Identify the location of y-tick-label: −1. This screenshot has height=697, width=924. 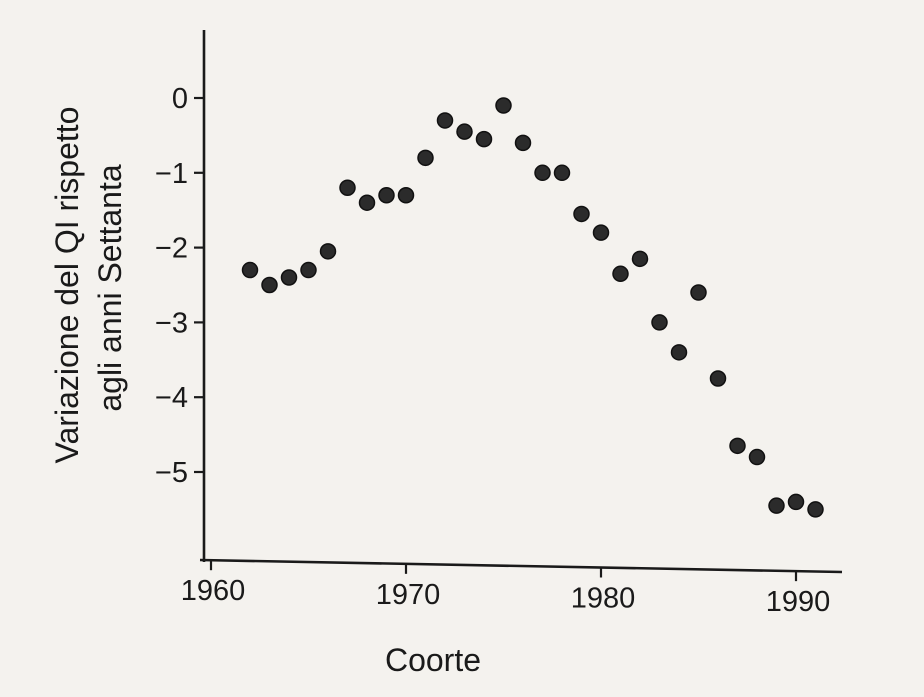
(171, 174).